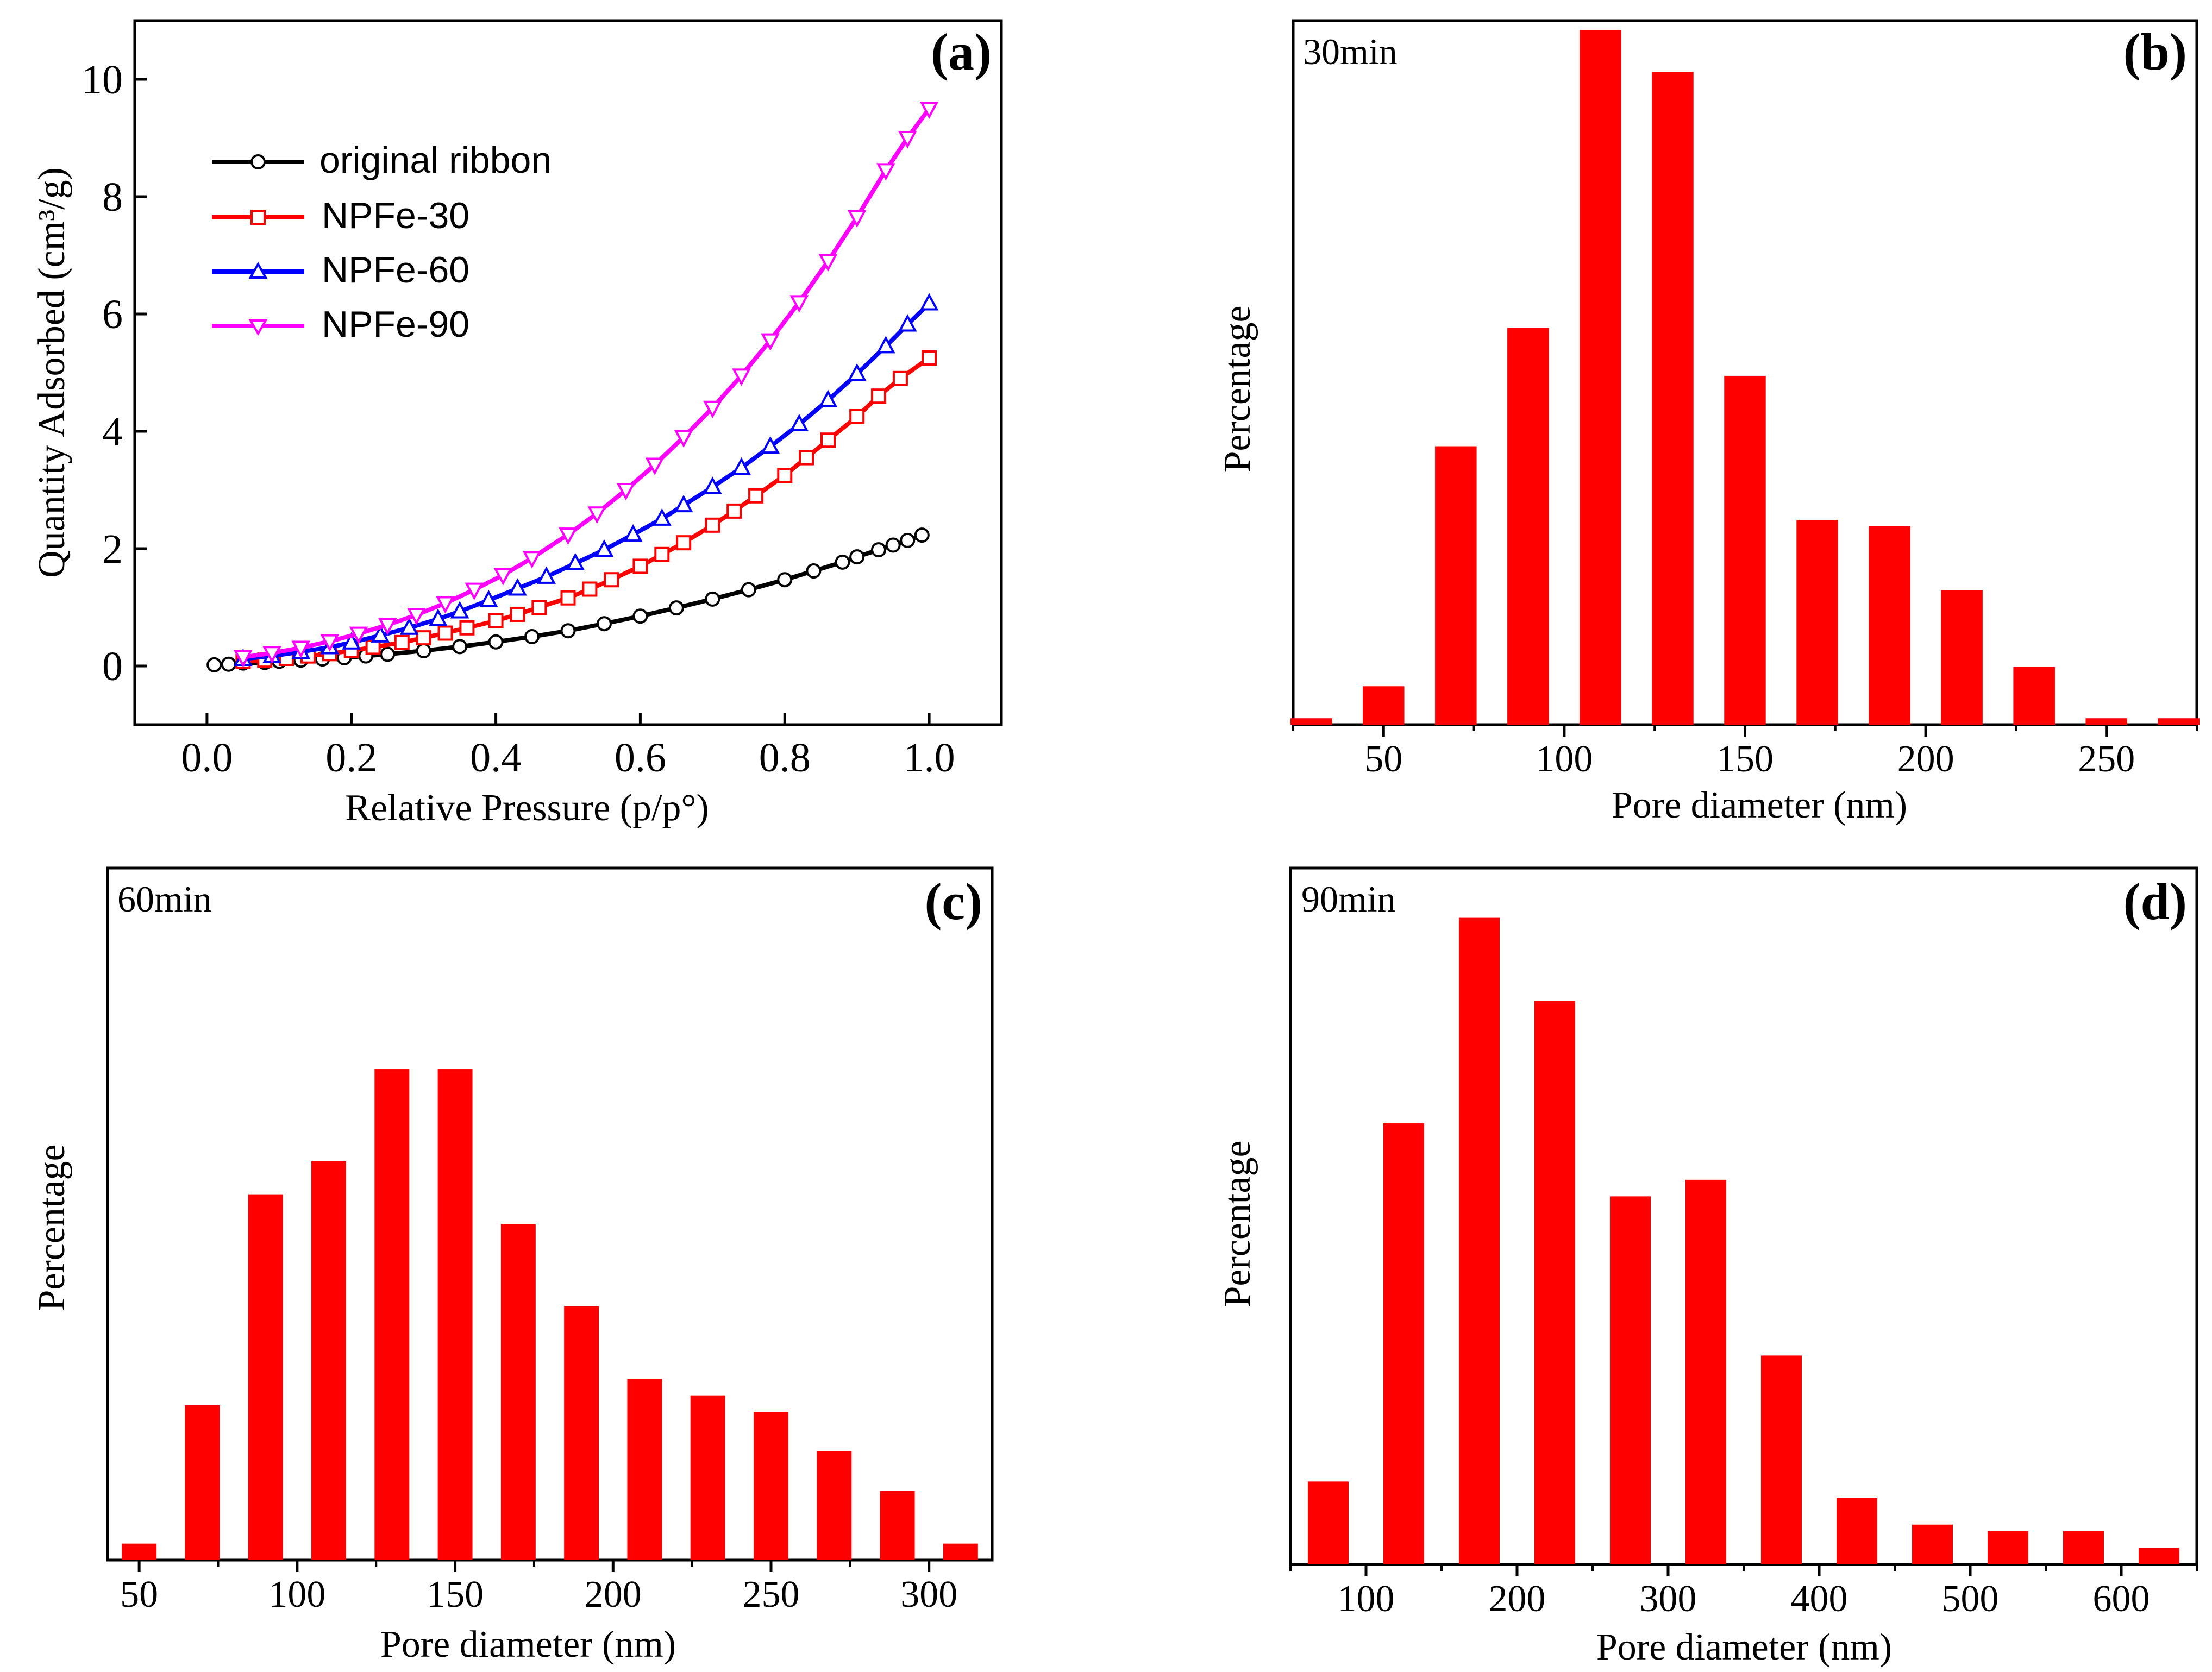  Describe the element at coordinates (1366, 1599) in the screenshot. I see `x-tick-label: 100` at that location.